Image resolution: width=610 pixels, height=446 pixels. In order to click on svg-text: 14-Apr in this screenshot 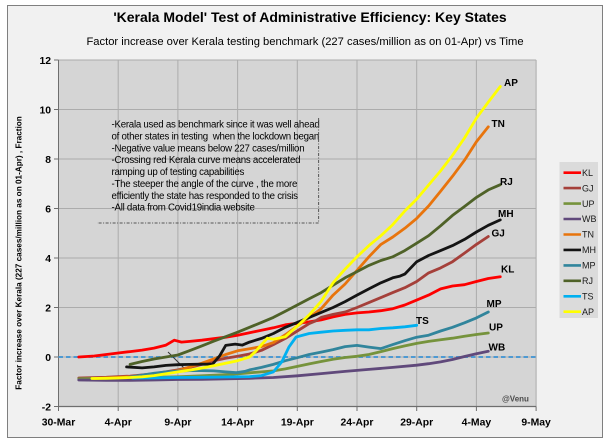, I will do `click(237, 423)`.